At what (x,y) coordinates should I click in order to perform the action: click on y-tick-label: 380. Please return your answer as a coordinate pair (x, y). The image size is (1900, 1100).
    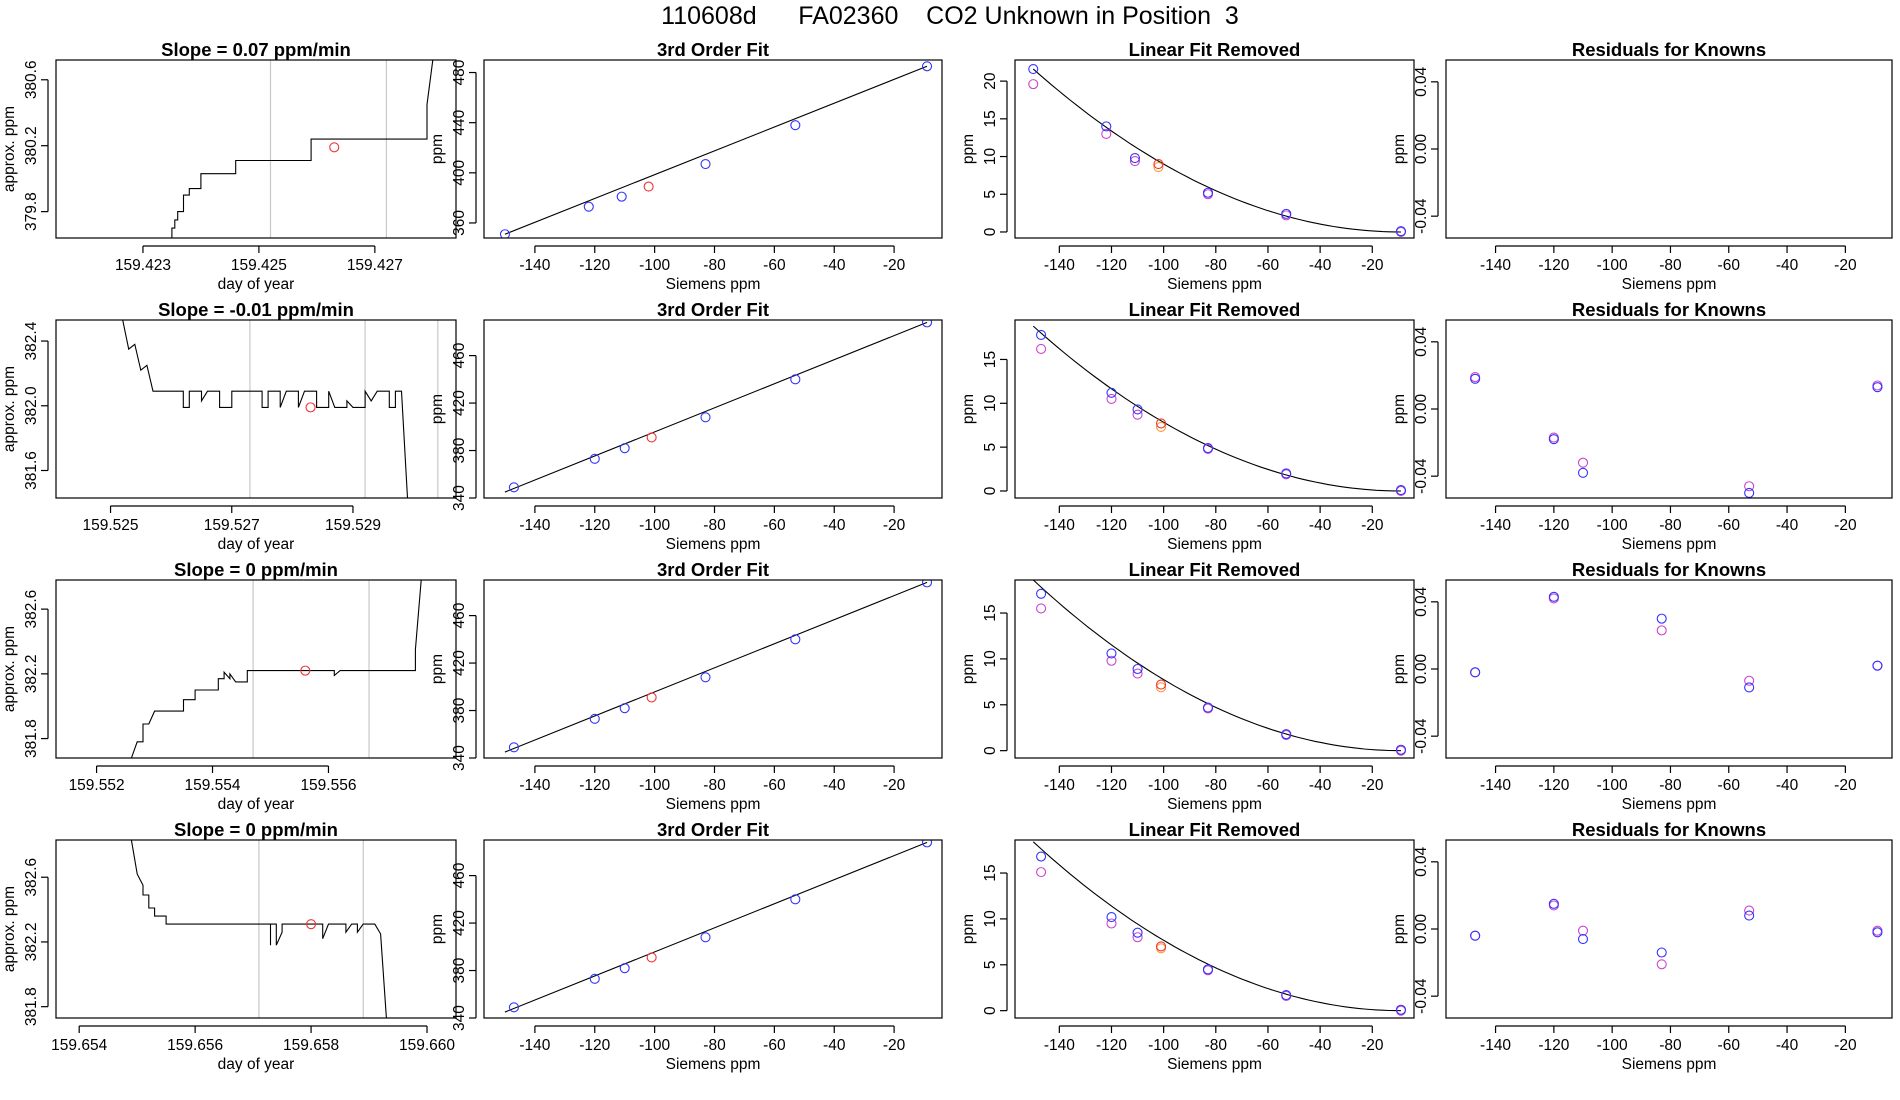
    Looking at the image, I should click on (459, 710).